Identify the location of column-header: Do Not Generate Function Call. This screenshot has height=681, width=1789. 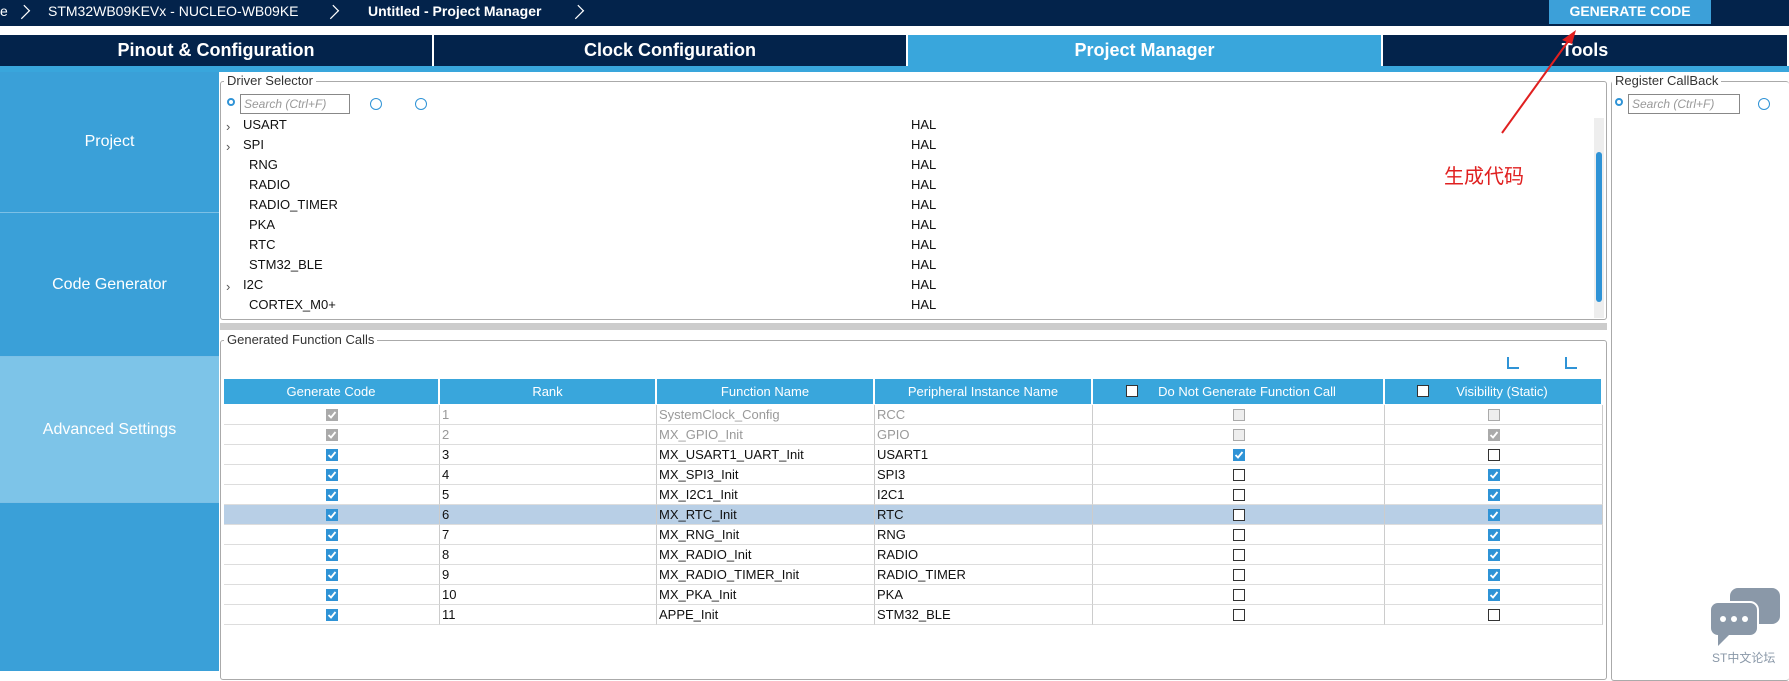
(1239, 391).